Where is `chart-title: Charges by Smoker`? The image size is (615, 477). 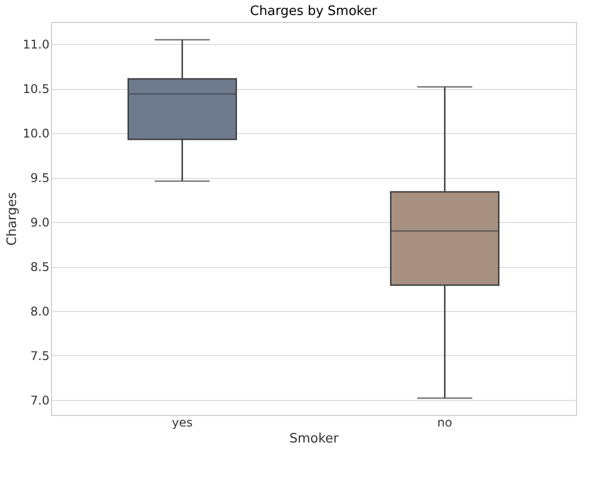 chart-title: Charges by Smoker is located at coordinates (314, 11).